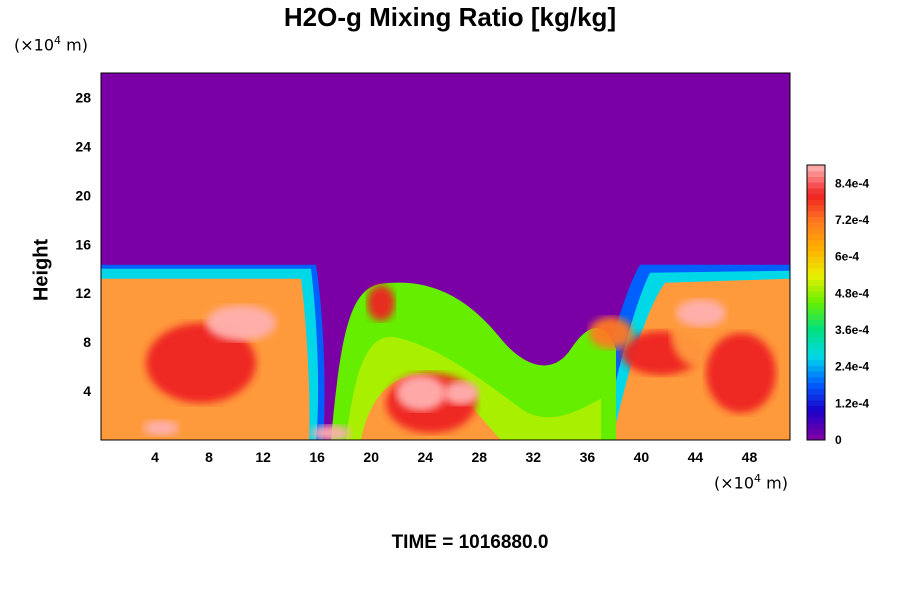 This screenshot has height=600, width=900. Describe the element at coordinates (454, 457) in the screenshot. I see `x-tick-labels: 4 8 12 16 20 24 28 32 36 40 44 48` at that location.